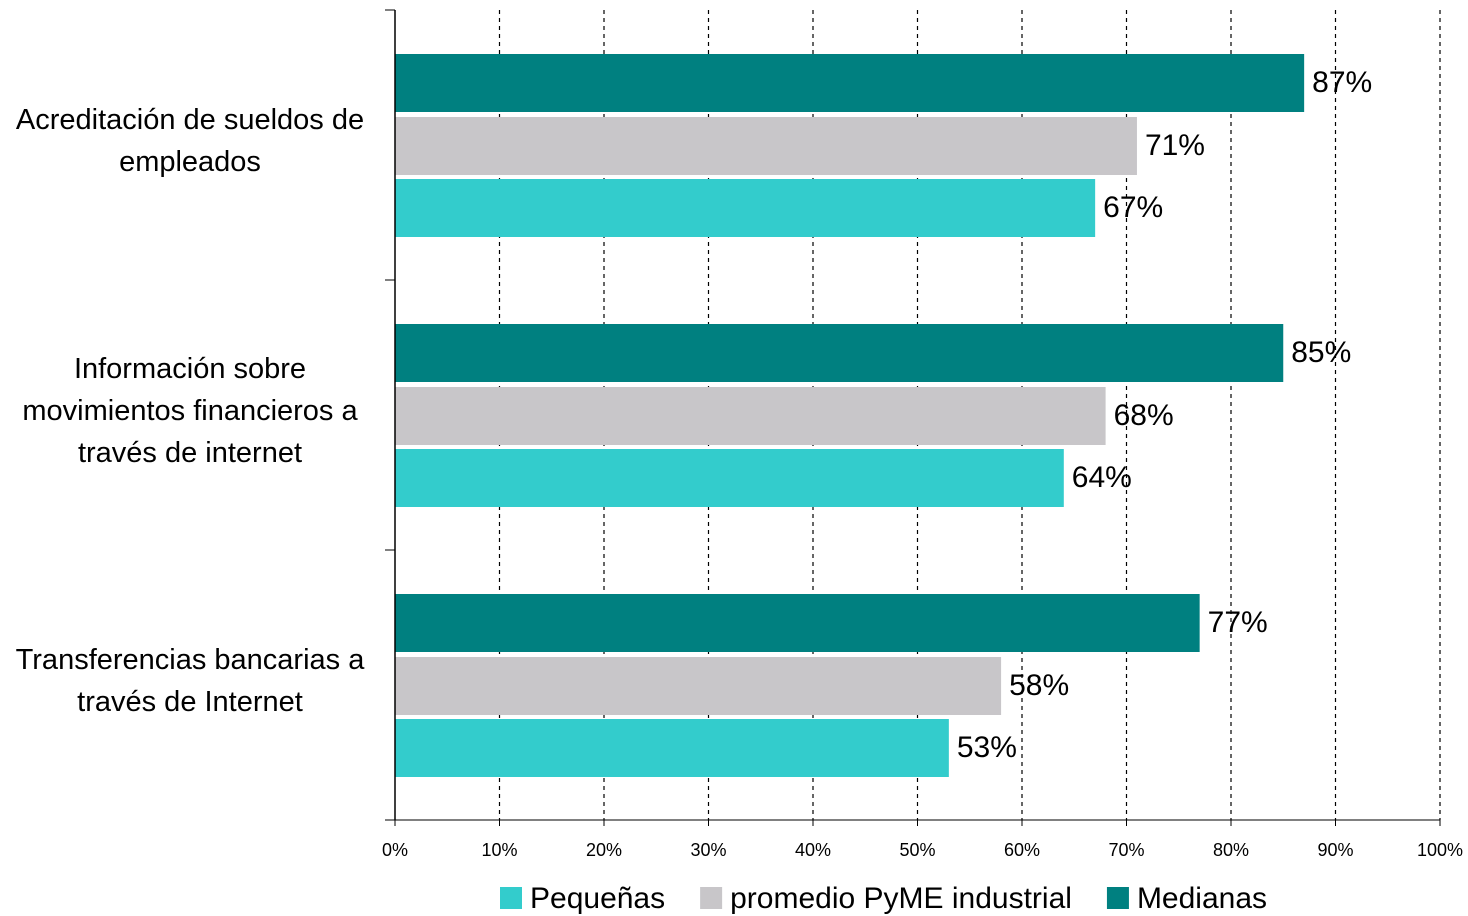 The image size is (1468, 916). What do you see at coordinates (1126, 850) in the screenshot?
I see `x-tick-label: 70%` at bounding box center [1126, 850].